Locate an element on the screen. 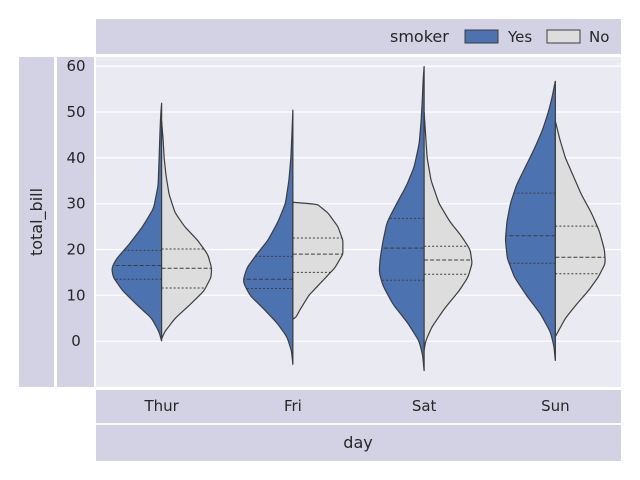 The width and height of the screenshot is (640, 480). y-tick-0: 0 is located at coordinates (76, 341).